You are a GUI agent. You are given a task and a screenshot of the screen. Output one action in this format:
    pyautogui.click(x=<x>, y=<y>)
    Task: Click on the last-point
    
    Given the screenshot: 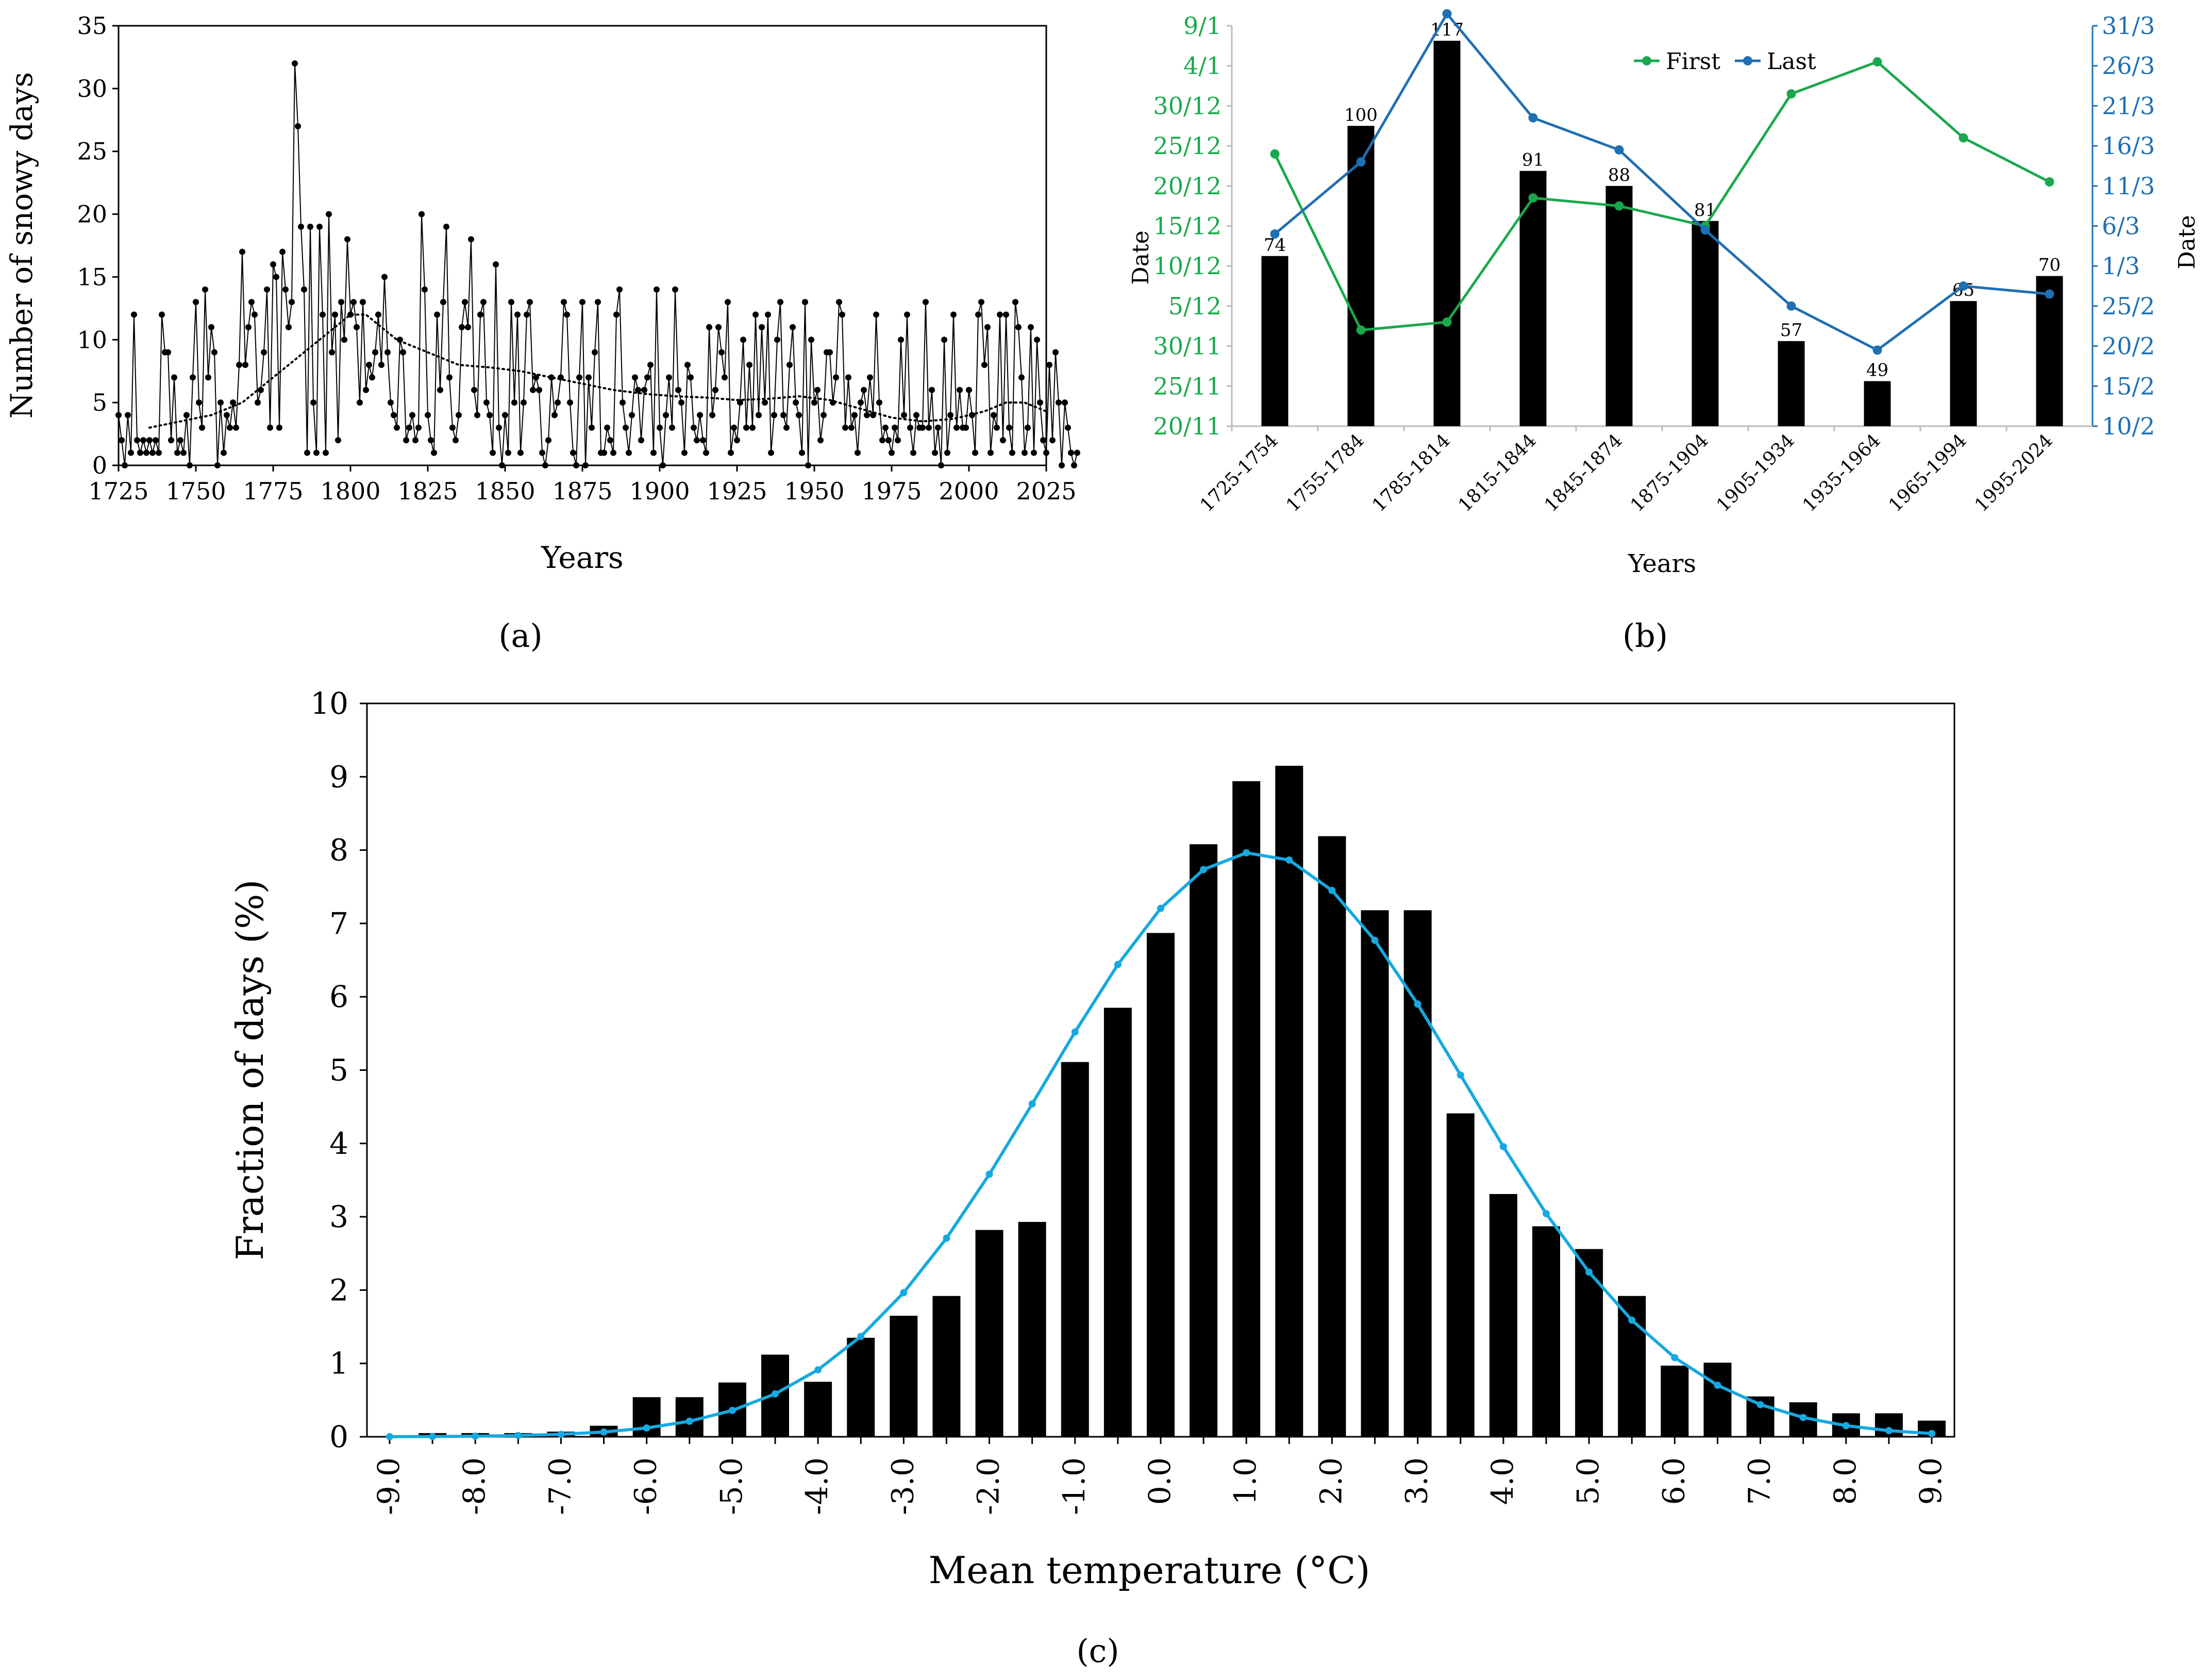 What is the action you would take?
    pyautogui.click(x=1361, y=162)
    